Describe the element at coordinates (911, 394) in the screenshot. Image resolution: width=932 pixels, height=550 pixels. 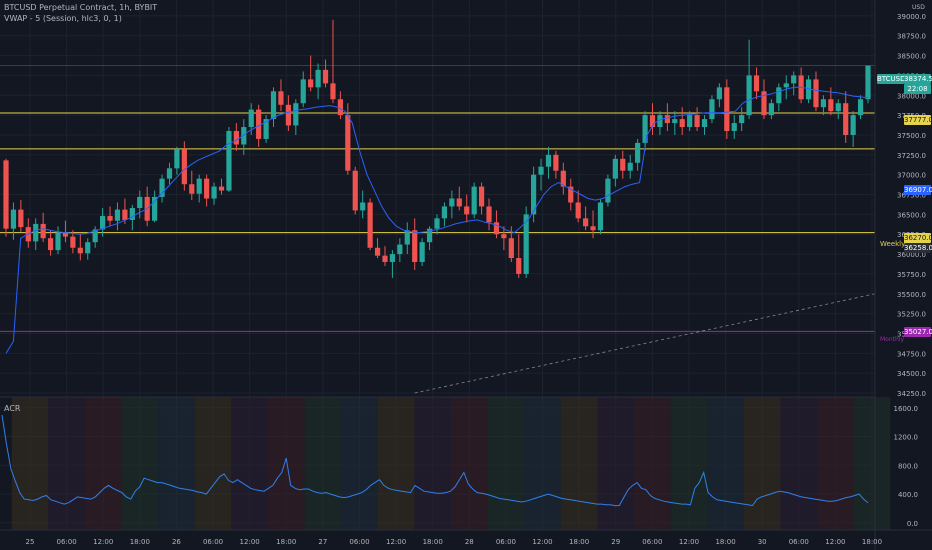
I see `price-tick-label: 34250.0` at that location.